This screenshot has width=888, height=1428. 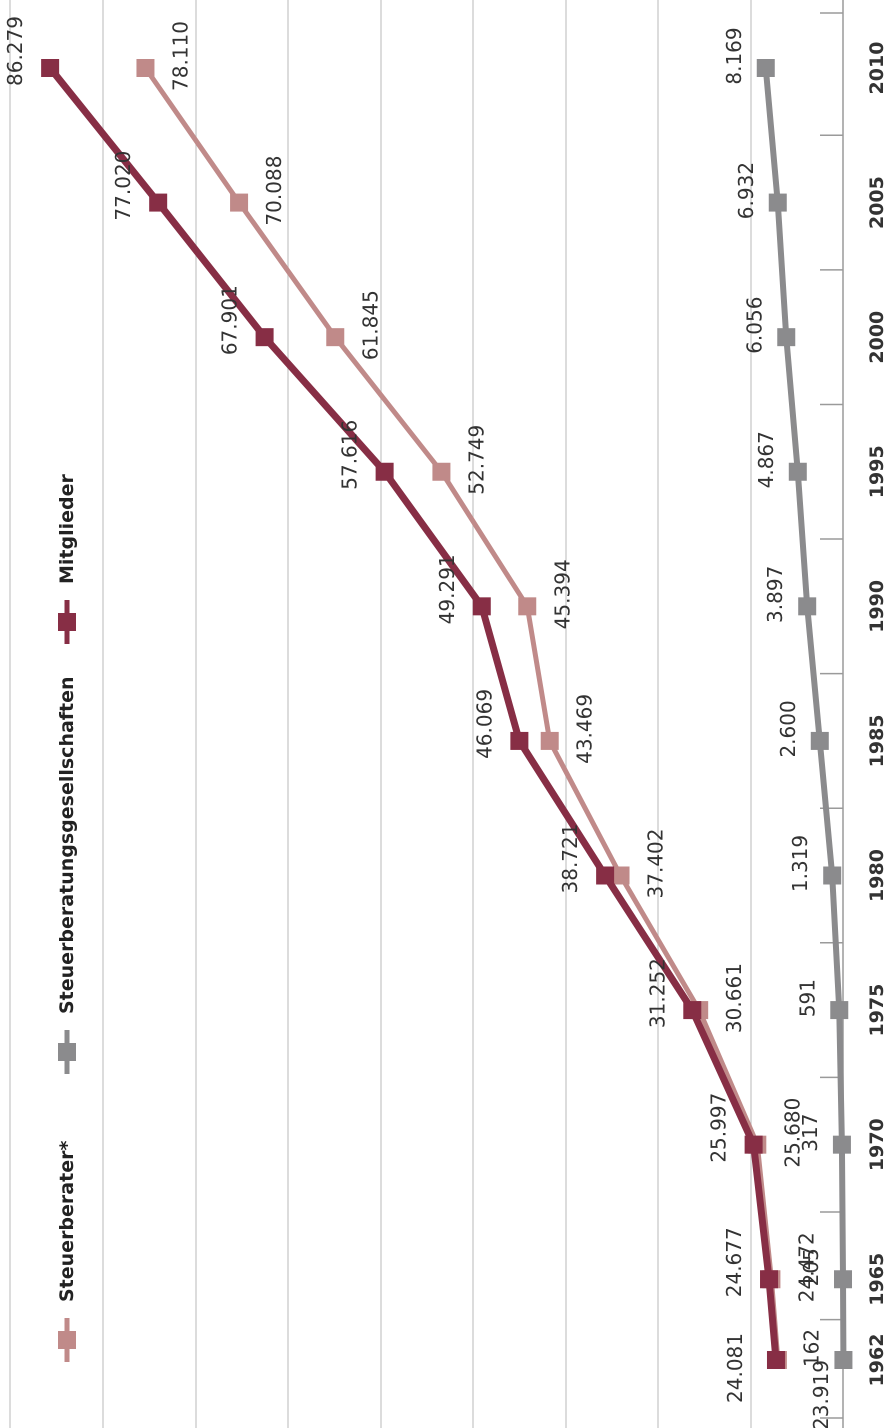 I want to click on year-tick-label: 1965, so click(x=877, y=1279).